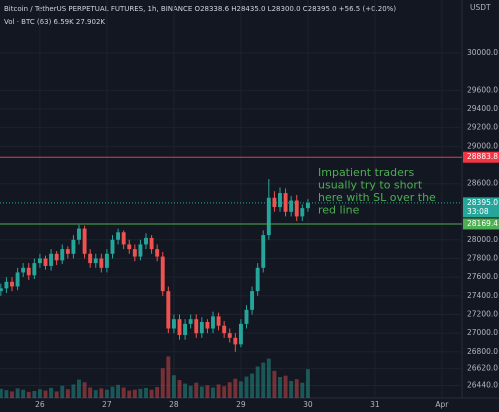  Describe the element at coordinates (482, 239) in the screenshot. I see `y-tick-label: 28000.0` at that location.